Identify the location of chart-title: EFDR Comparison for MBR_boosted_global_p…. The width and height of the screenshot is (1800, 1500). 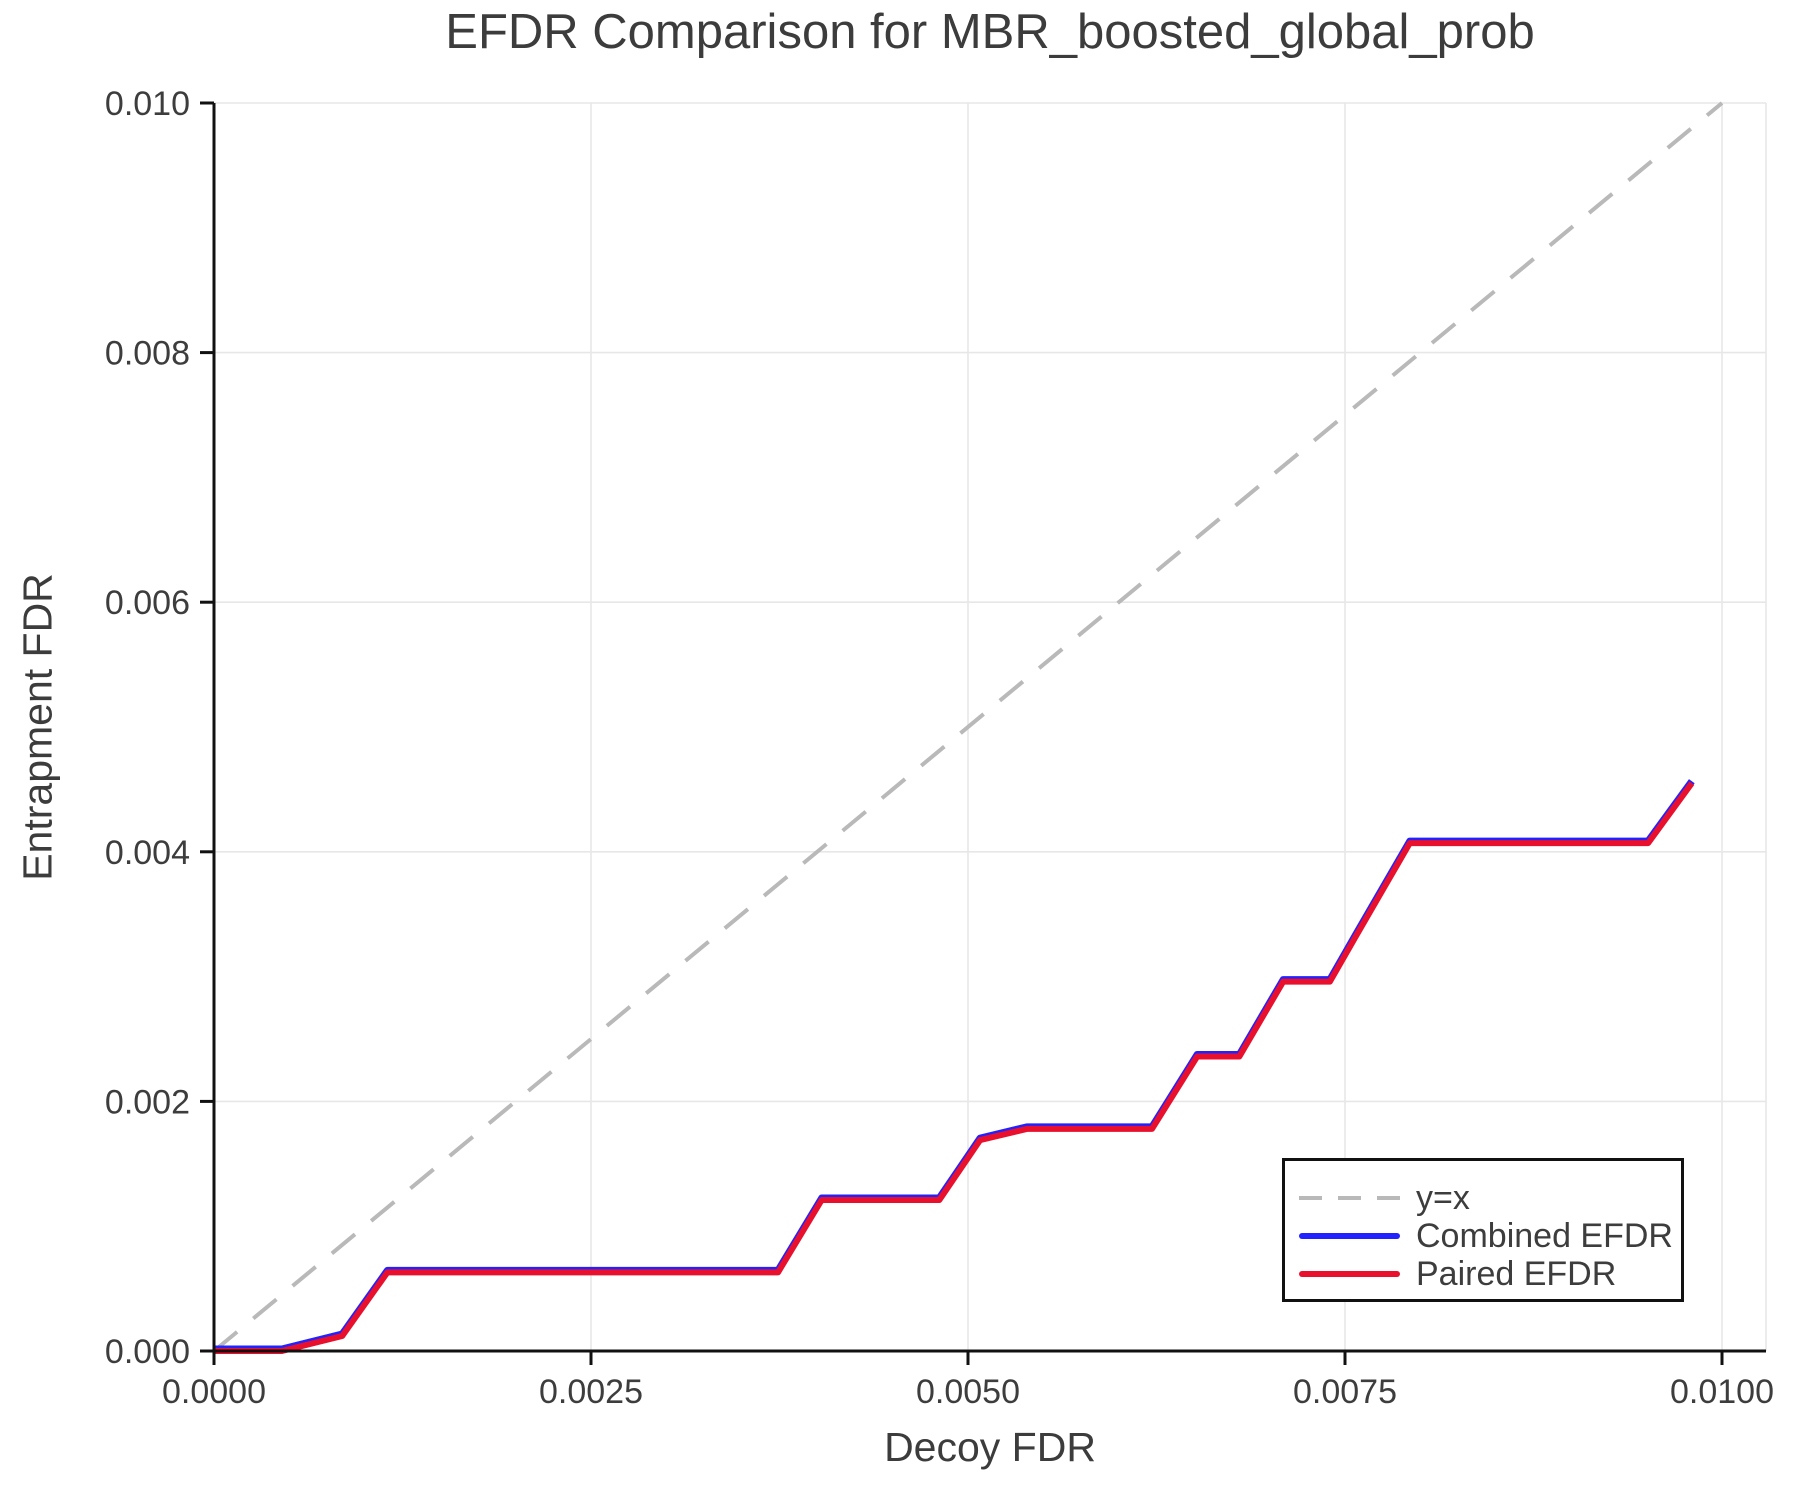
(990, 32).